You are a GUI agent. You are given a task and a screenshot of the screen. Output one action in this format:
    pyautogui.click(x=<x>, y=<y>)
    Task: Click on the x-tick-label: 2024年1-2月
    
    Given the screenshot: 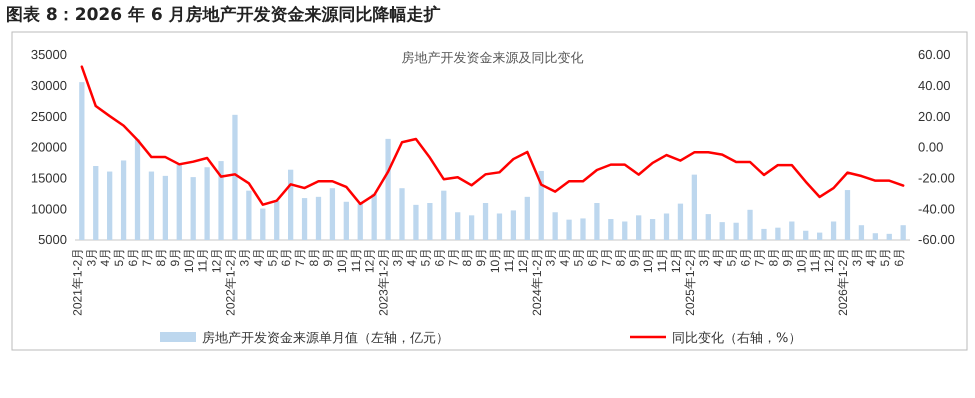 What is the action you would take?
    pyautogui.click(x=537, y=282)
    